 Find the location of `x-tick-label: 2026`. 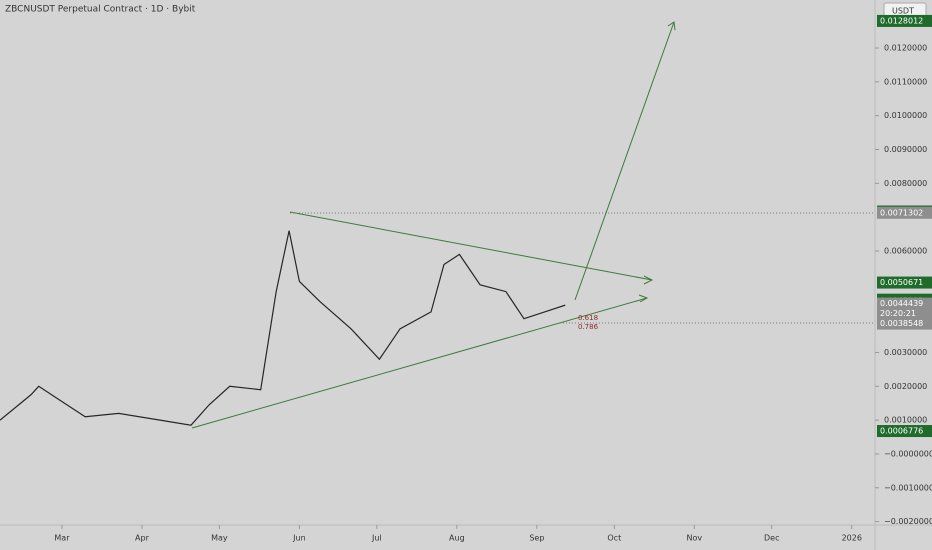

x-tick-label: 2026 is located at coordinates (852, 538).